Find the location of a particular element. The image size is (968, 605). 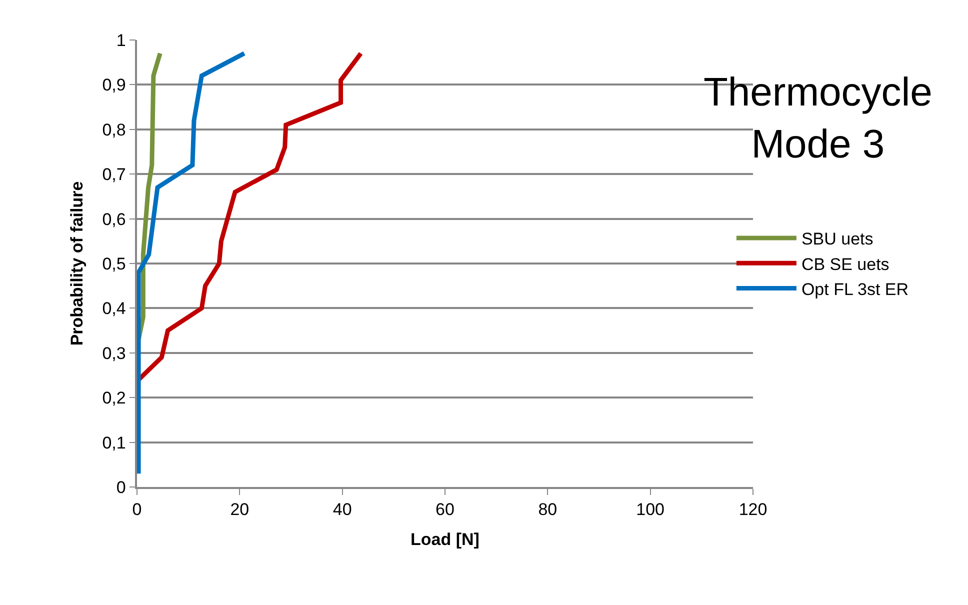

y-tick-label: 1 is located at coordinates (121, 40).